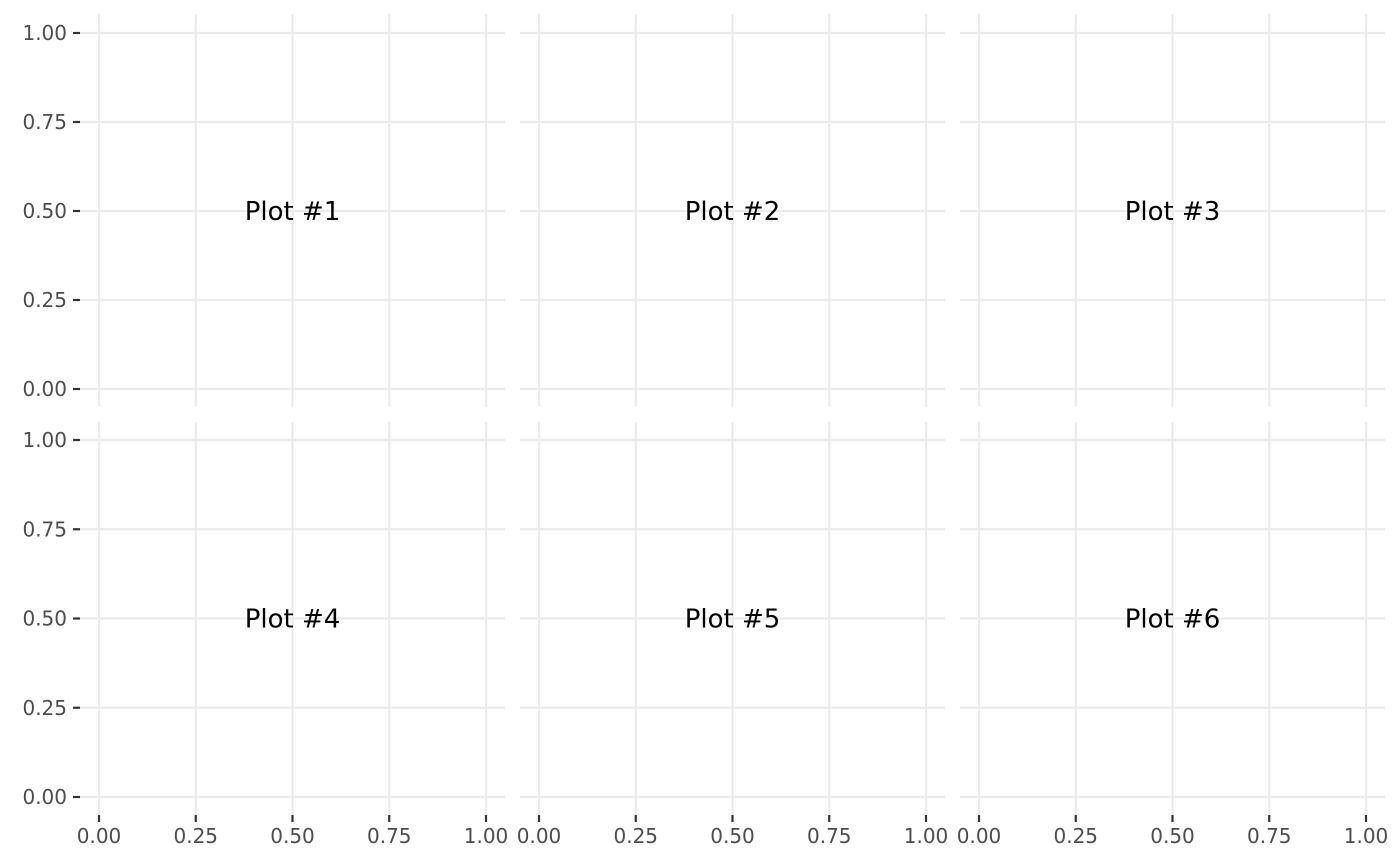 The image size is (1400, 865). Describe the element at coordinates (293, 212) in the screenshot. I see `panel-label-1: Plot #1` at that location.